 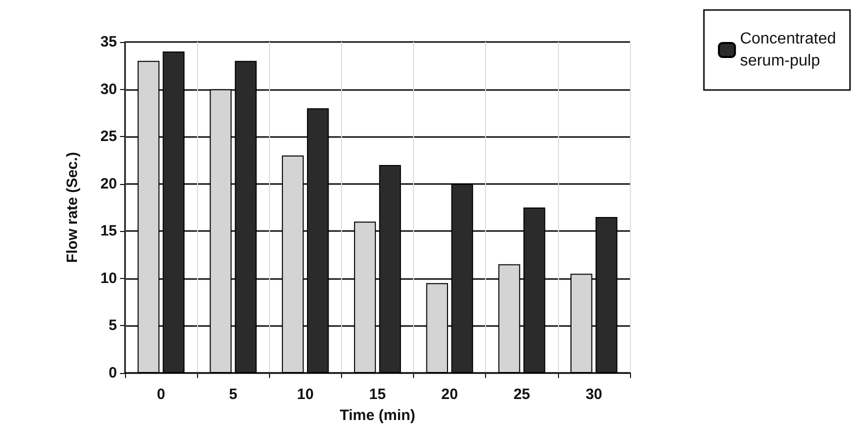 I want to click on y-tick-label: 0, so click(x=112, y=373).